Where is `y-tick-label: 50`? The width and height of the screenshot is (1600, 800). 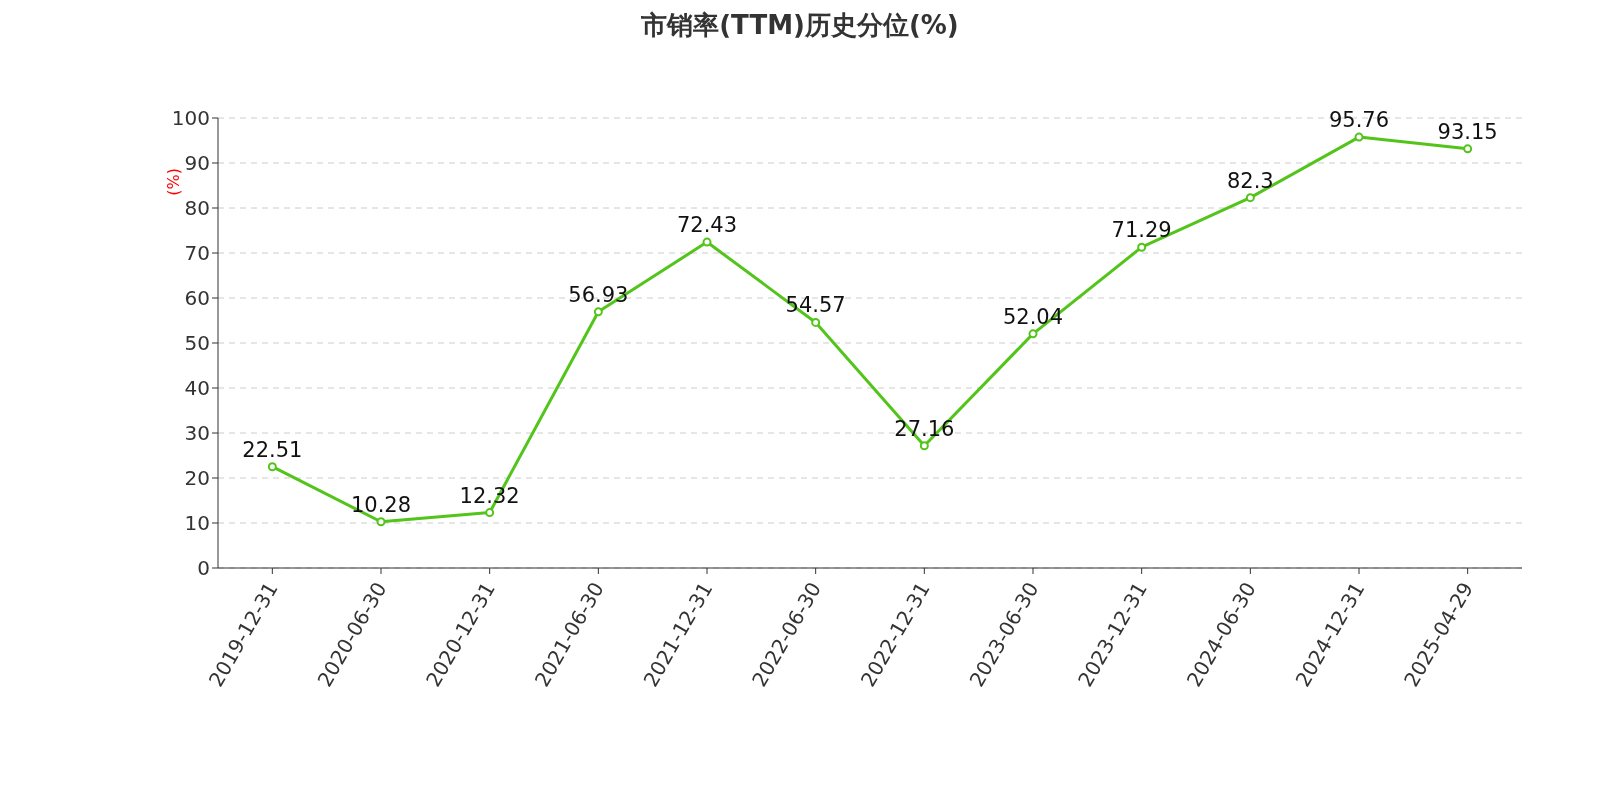 y-tick-label: 50 is located at coordinates (197, 343).